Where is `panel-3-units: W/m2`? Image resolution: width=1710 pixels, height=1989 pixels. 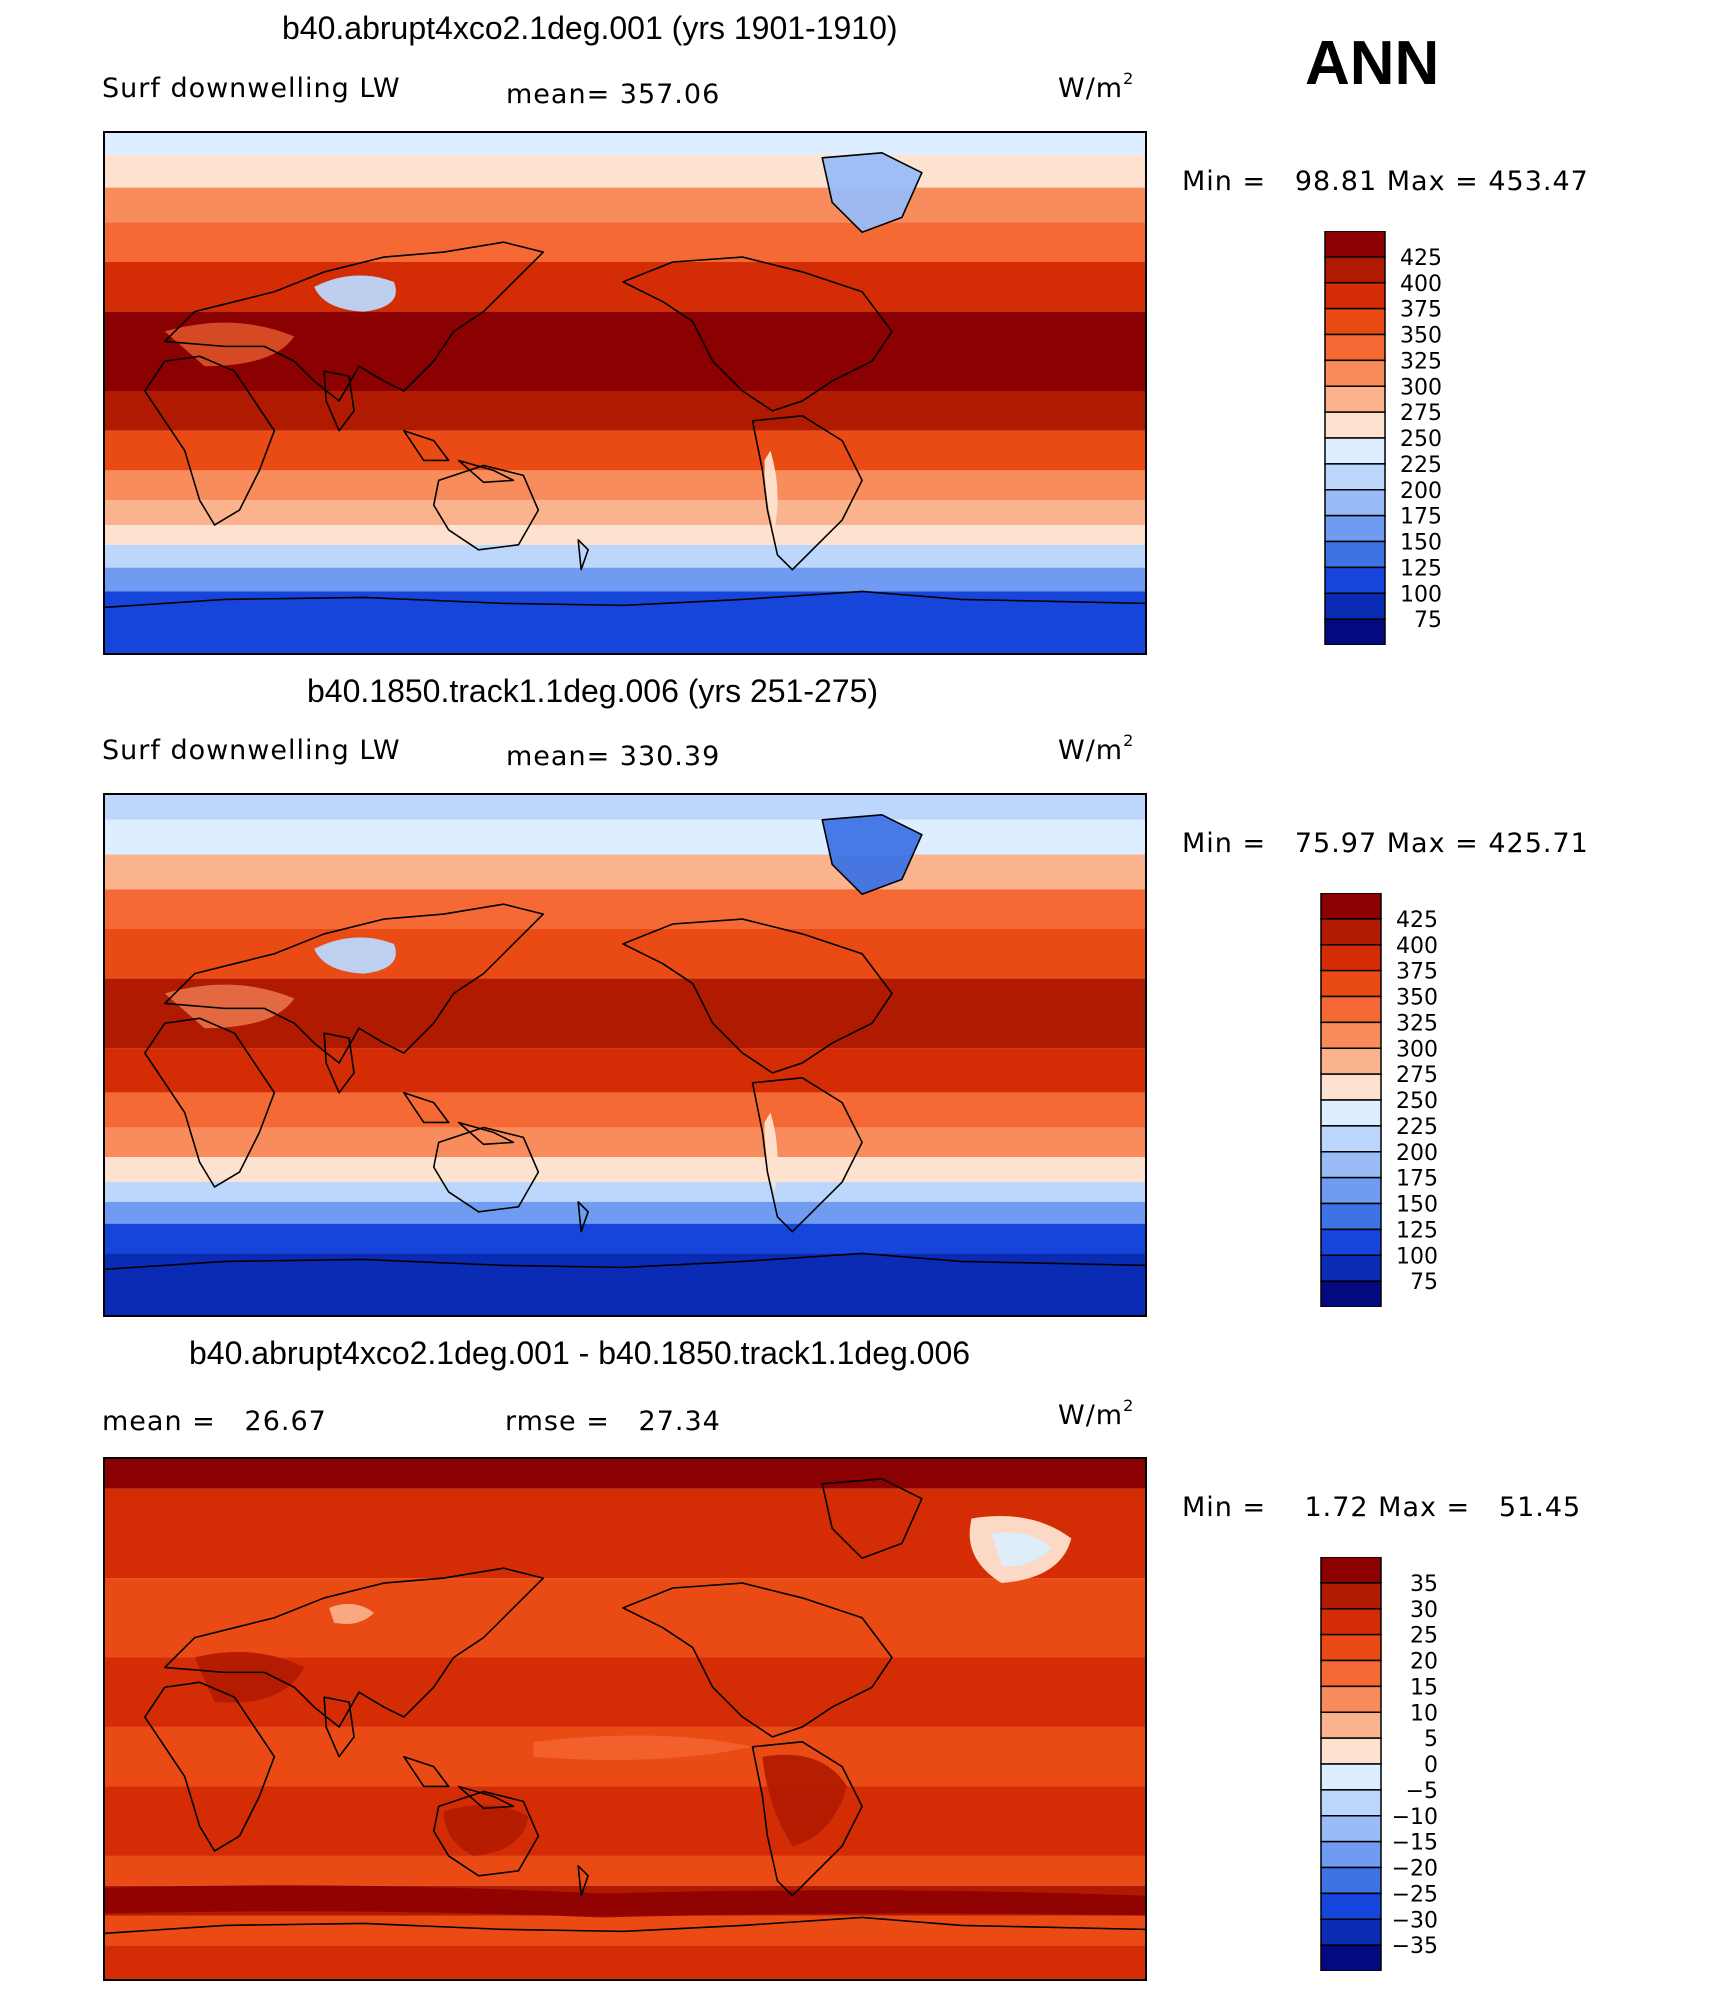
panel-3-units: W/m2 is located at coordinates (1096, 1413).